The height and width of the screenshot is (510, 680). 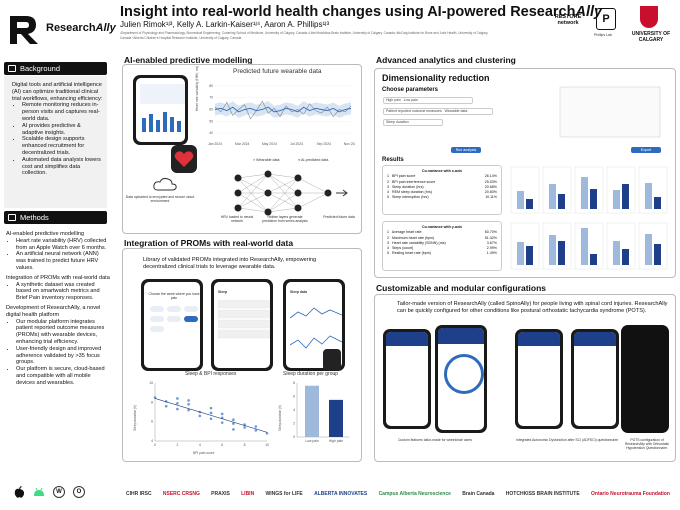 I want to click on ucalgary-crest, so click(x=649, y=17).